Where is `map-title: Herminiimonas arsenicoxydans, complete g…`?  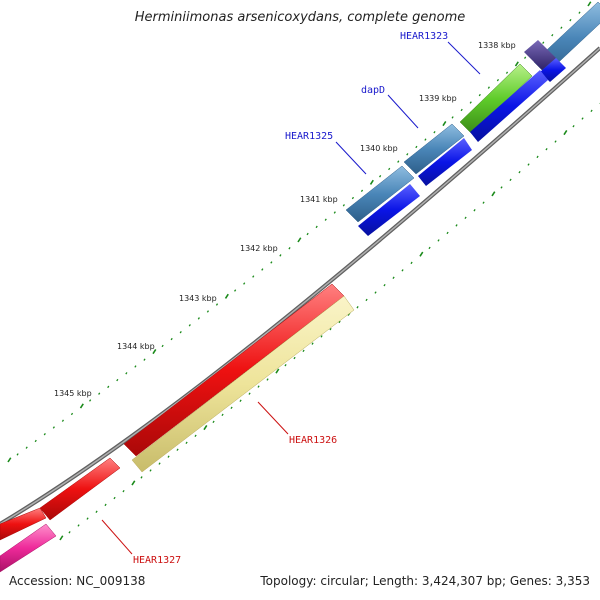 map-title: Herminiimonas arsenicoxydans, complete g… is located at coordinates (300, 17).